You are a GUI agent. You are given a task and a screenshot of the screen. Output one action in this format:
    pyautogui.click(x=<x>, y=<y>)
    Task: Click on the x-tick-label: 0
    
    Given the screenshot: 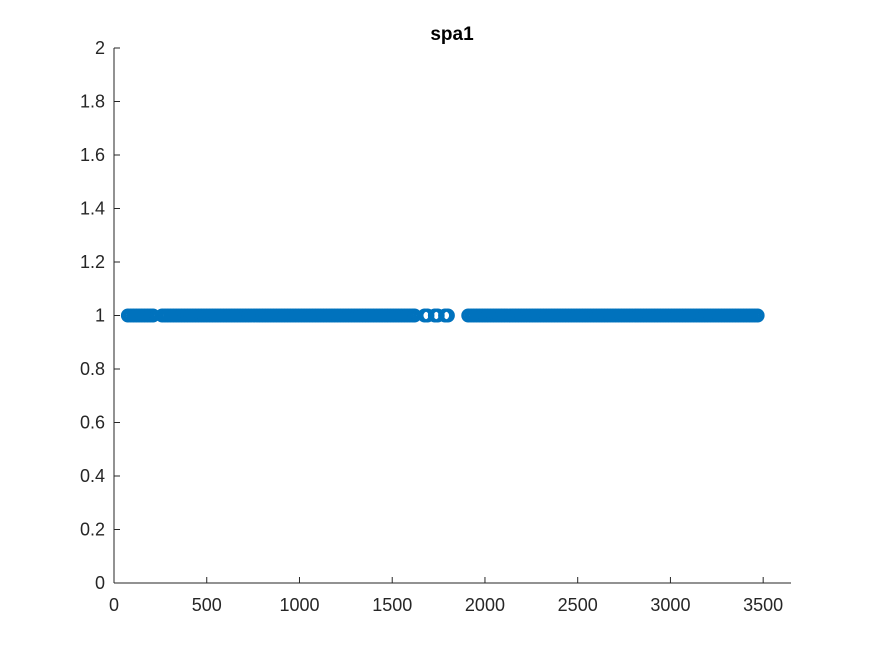 What is the action you would take?
    pyautogui.click(x=114, y=605)
    